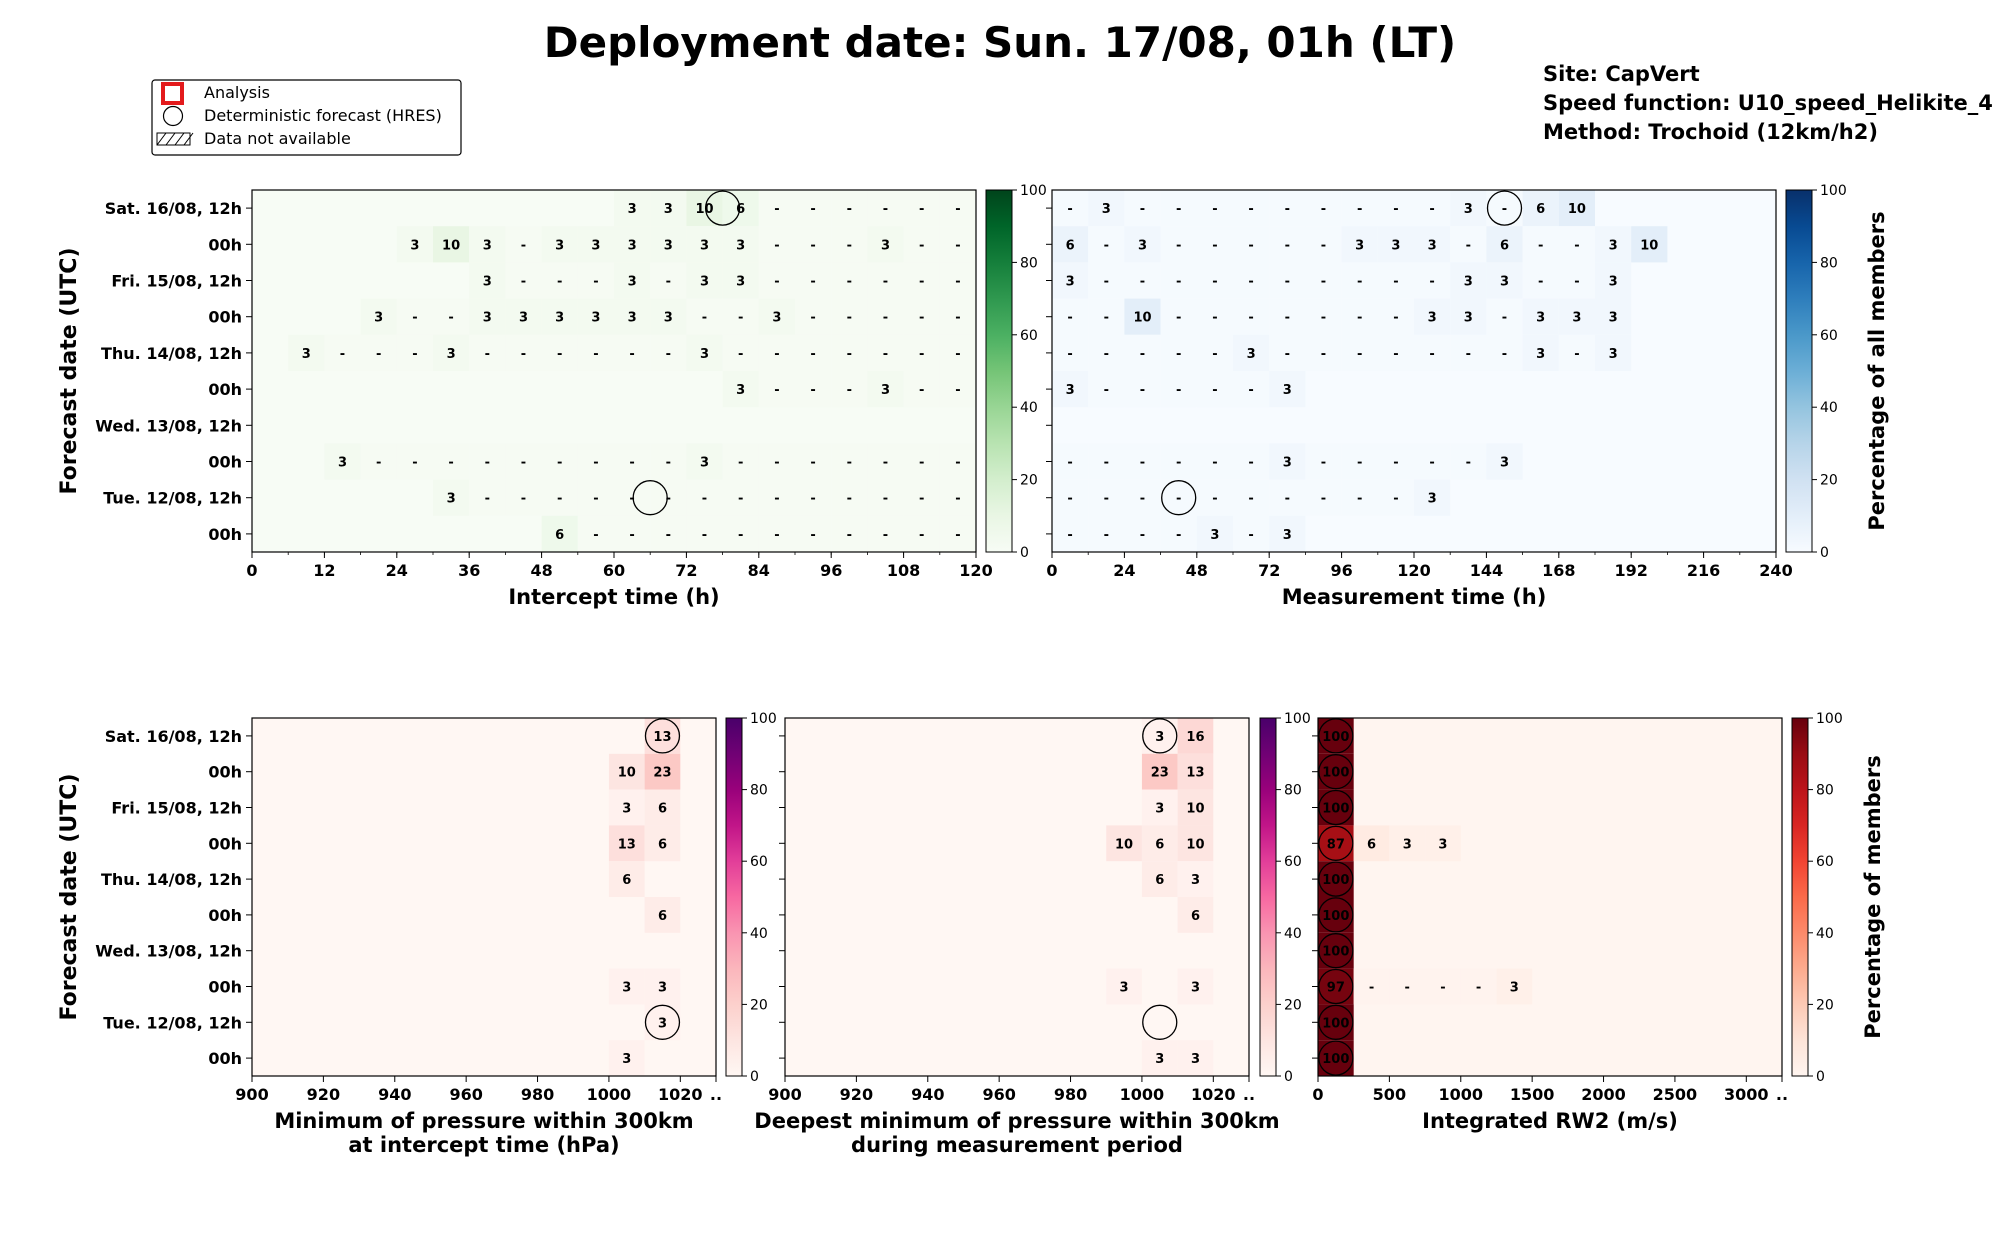  Describe the element at coordinates (759, 791) in the screenshot. I see `colorbar-tick-label: 80` at that location.